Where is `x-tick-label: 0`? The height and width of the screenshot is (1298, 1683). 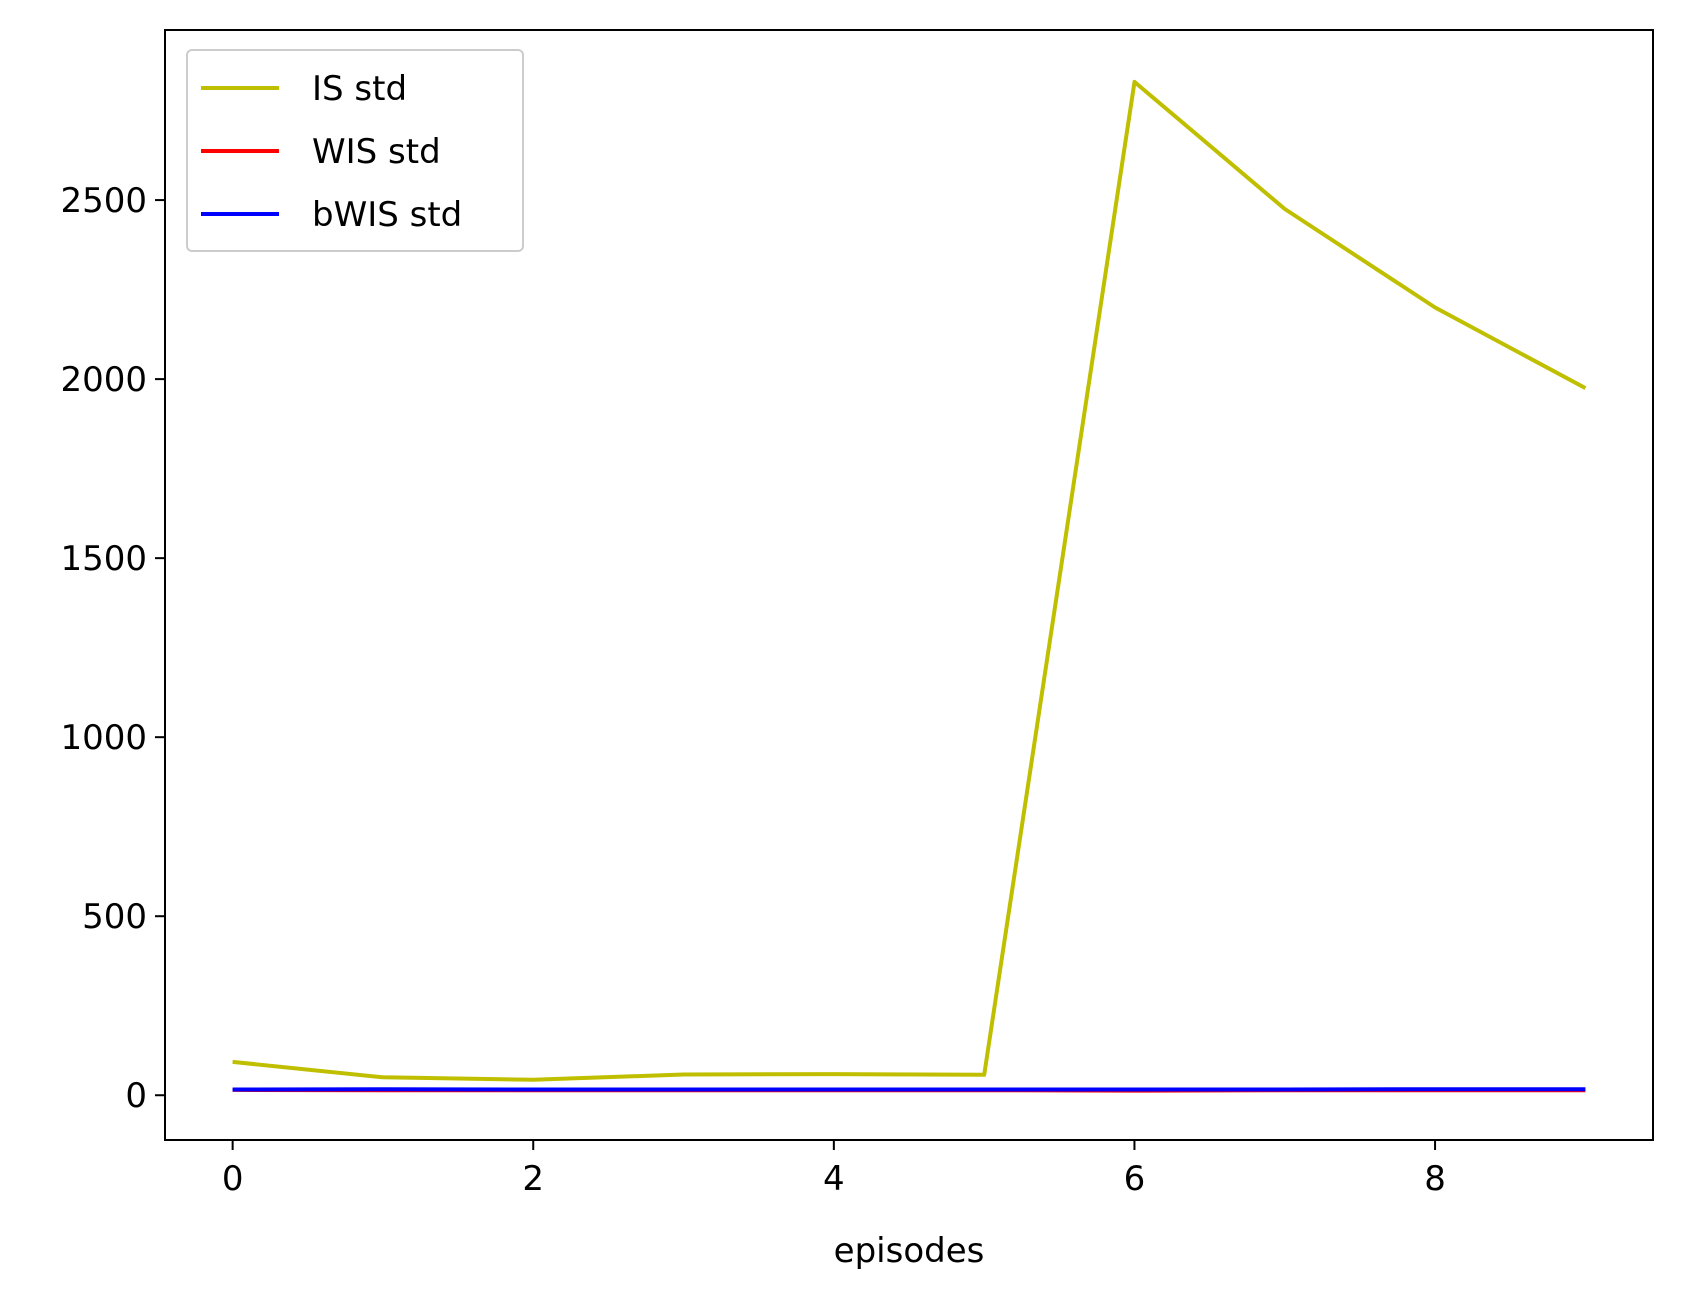 x-tick-label: 0 is located at coordinates (233, 1179).